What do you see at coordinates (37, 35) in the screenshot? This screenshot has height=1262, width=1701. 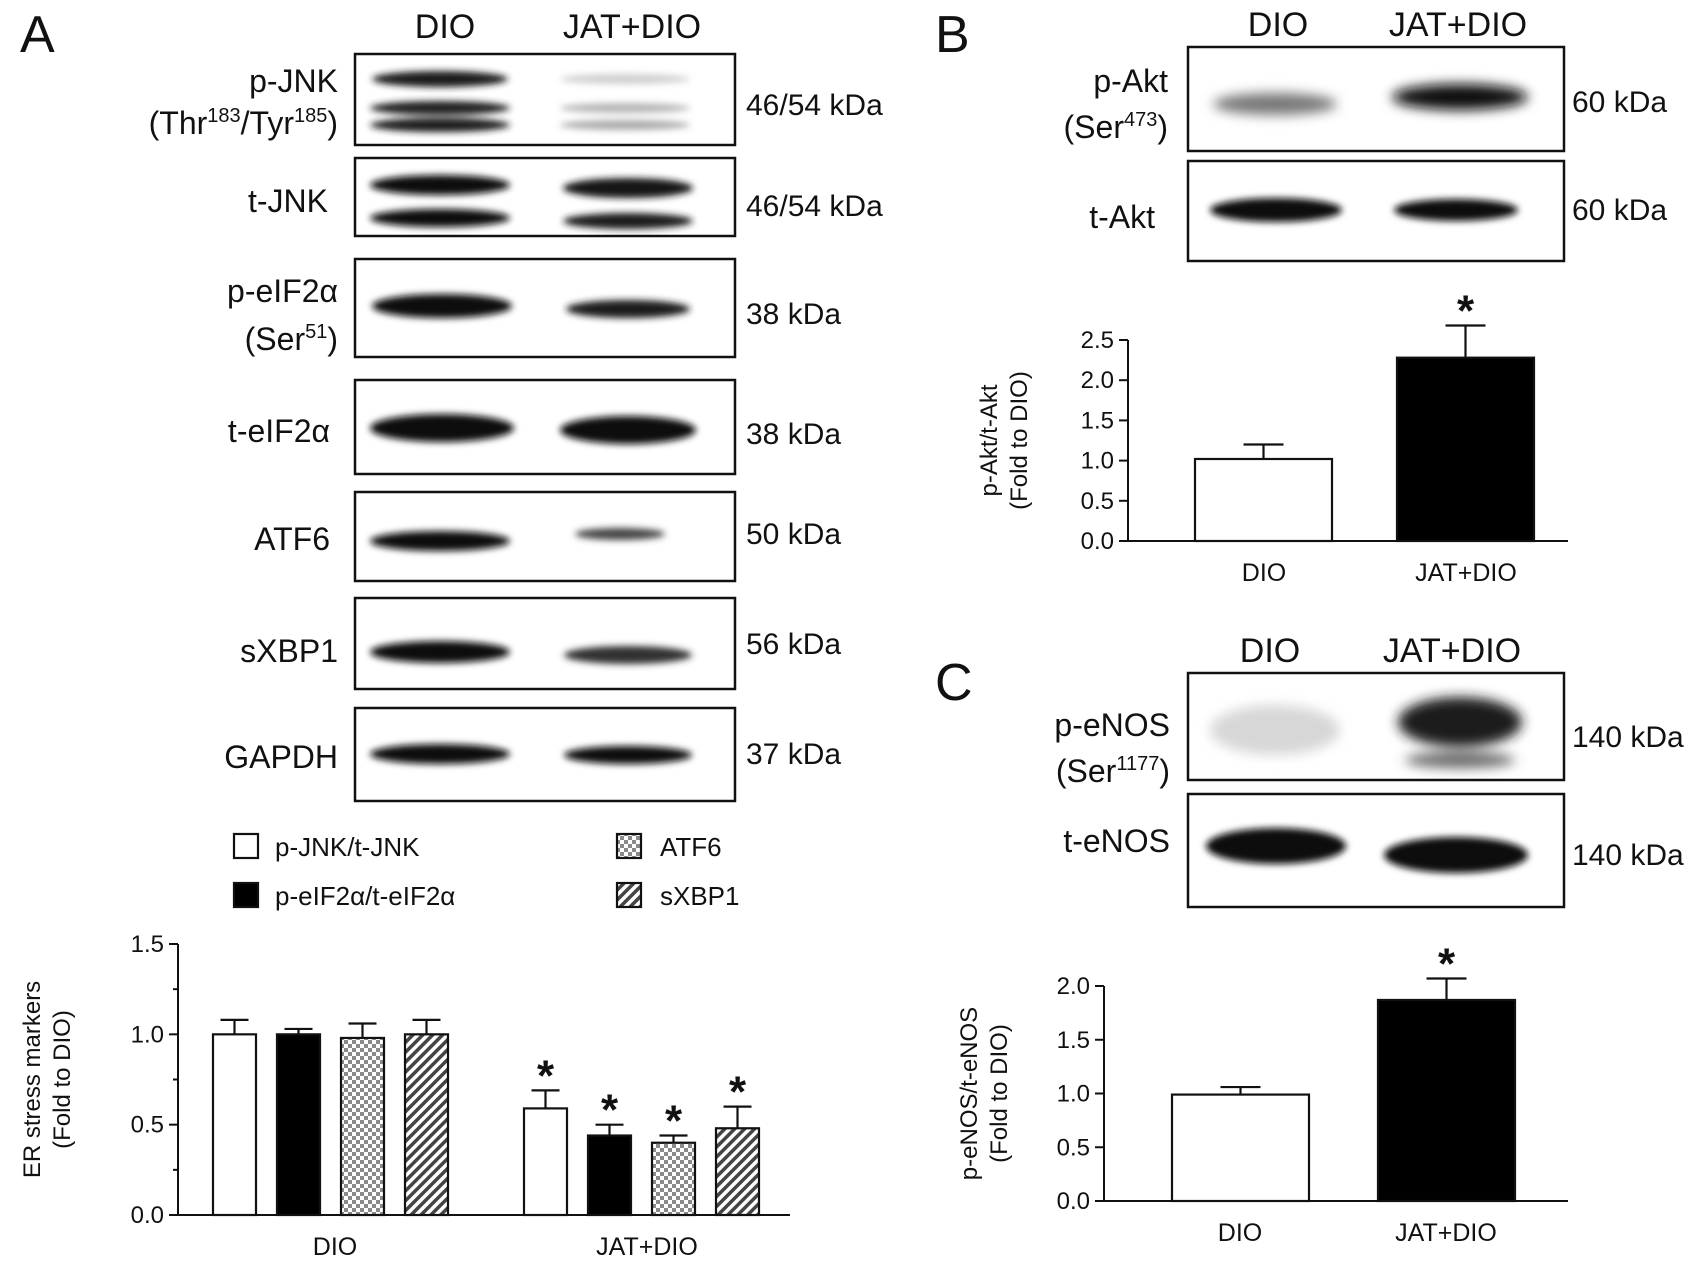 I see `panel-a-letter: A` at bounding box center [37, 35].